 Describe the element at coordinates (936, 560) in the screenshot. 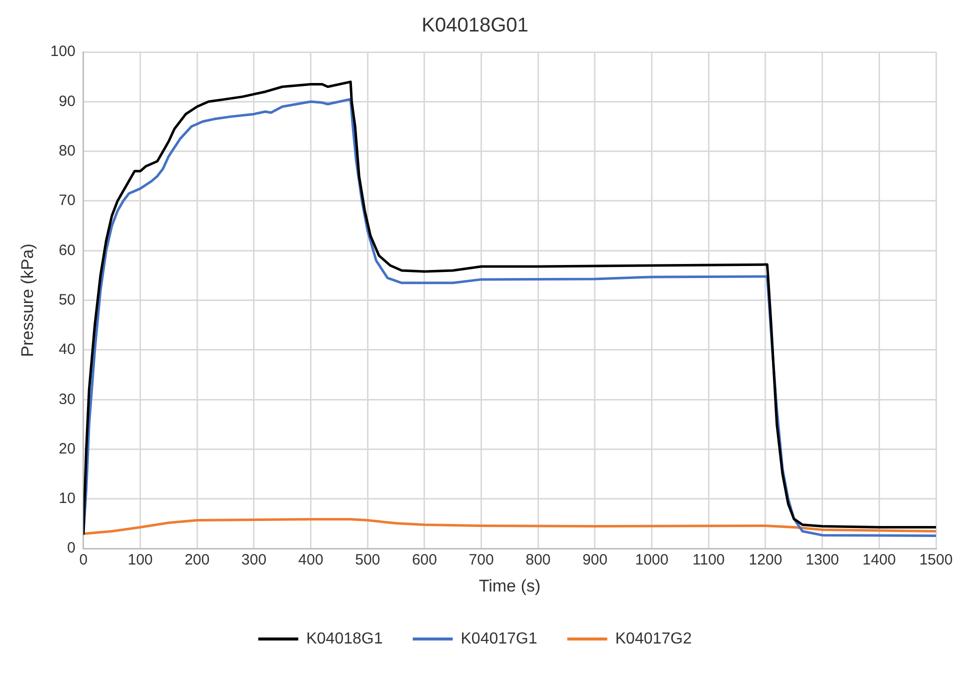

I see `x-tick-label: 1500` at that location.